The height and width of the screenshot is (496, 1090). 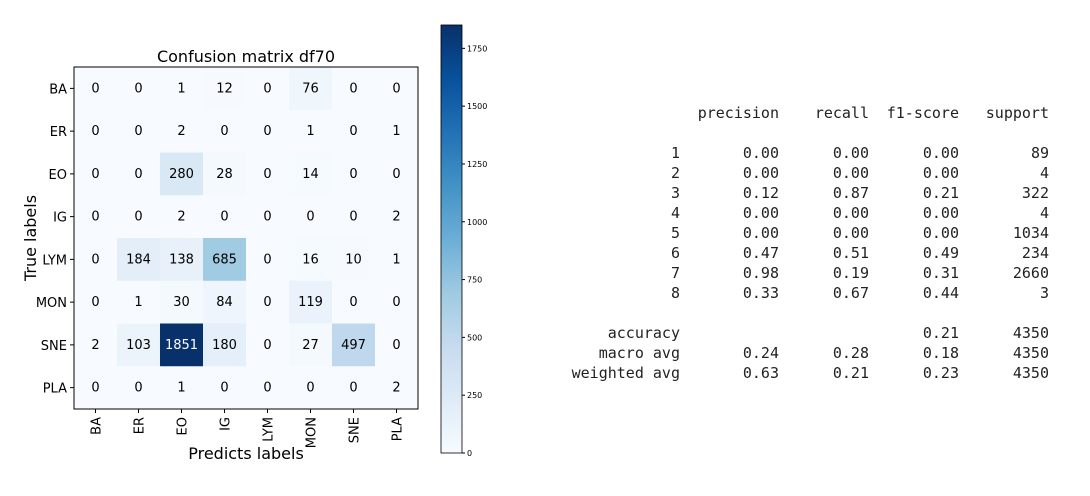 I want to click on cell-value-label: 184, so click(x=138, y=259).